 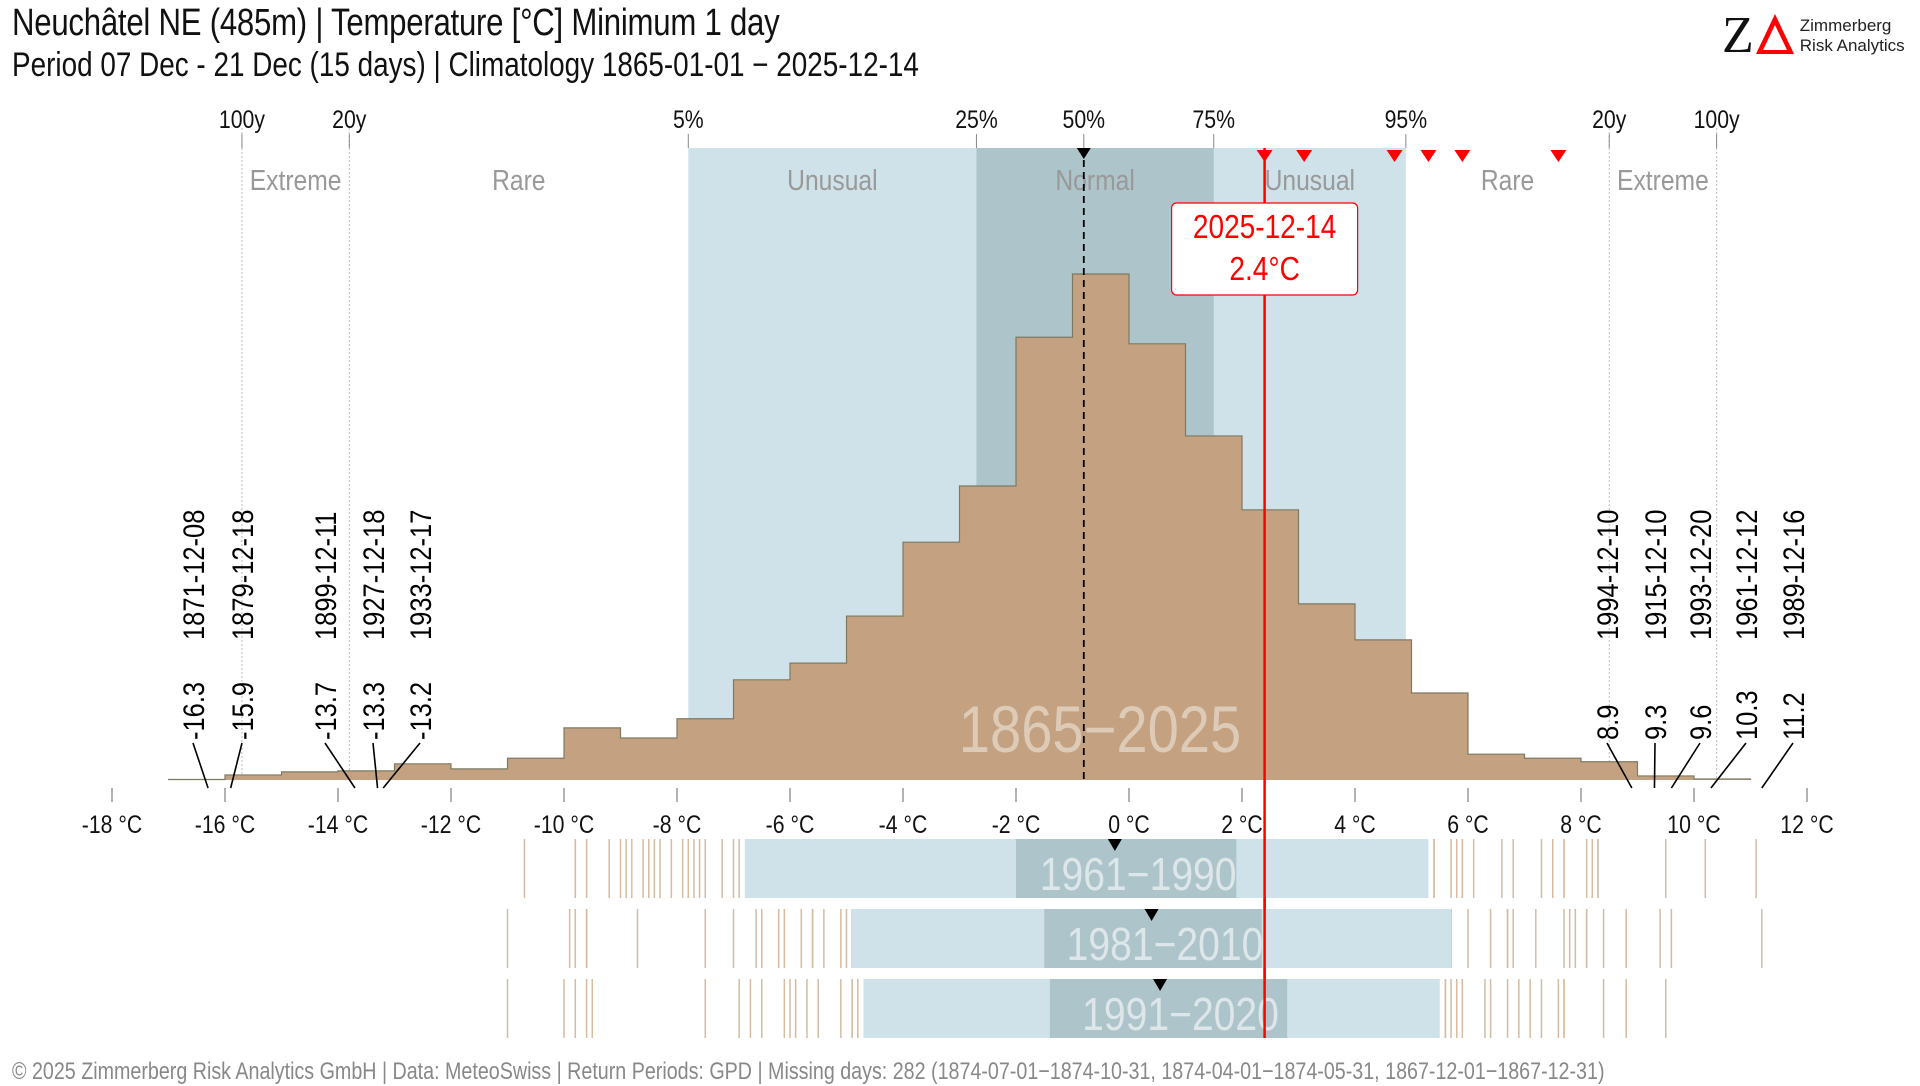 What do you see at coordinates (1655, 575) in the screenshot?
I see `record-date-label: 1915-12-10` at bounding box center [1655, 575].